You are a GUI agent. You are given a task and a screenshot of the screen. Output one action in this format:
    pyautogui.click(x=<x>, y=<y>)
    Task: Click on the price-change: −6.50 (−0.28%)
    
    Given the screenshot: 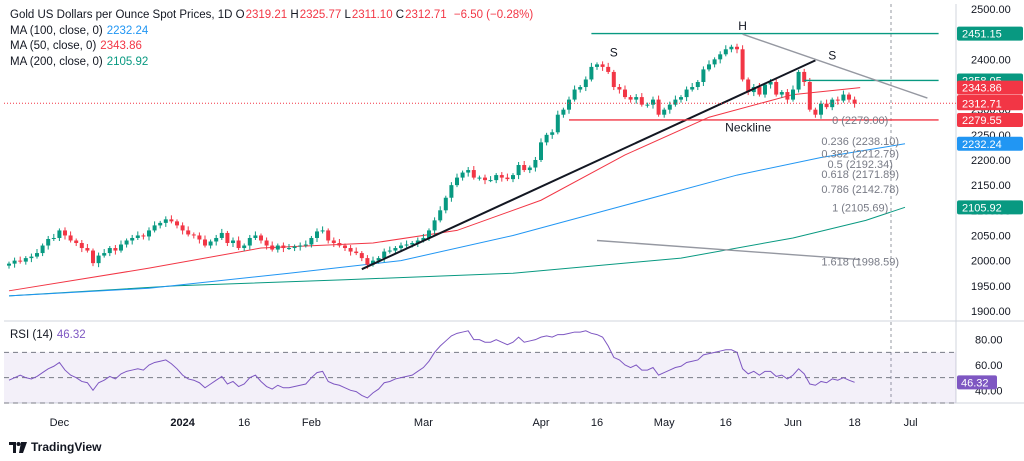 What is the action you would take?
    pyautogui.click(x=493, y=15)
    